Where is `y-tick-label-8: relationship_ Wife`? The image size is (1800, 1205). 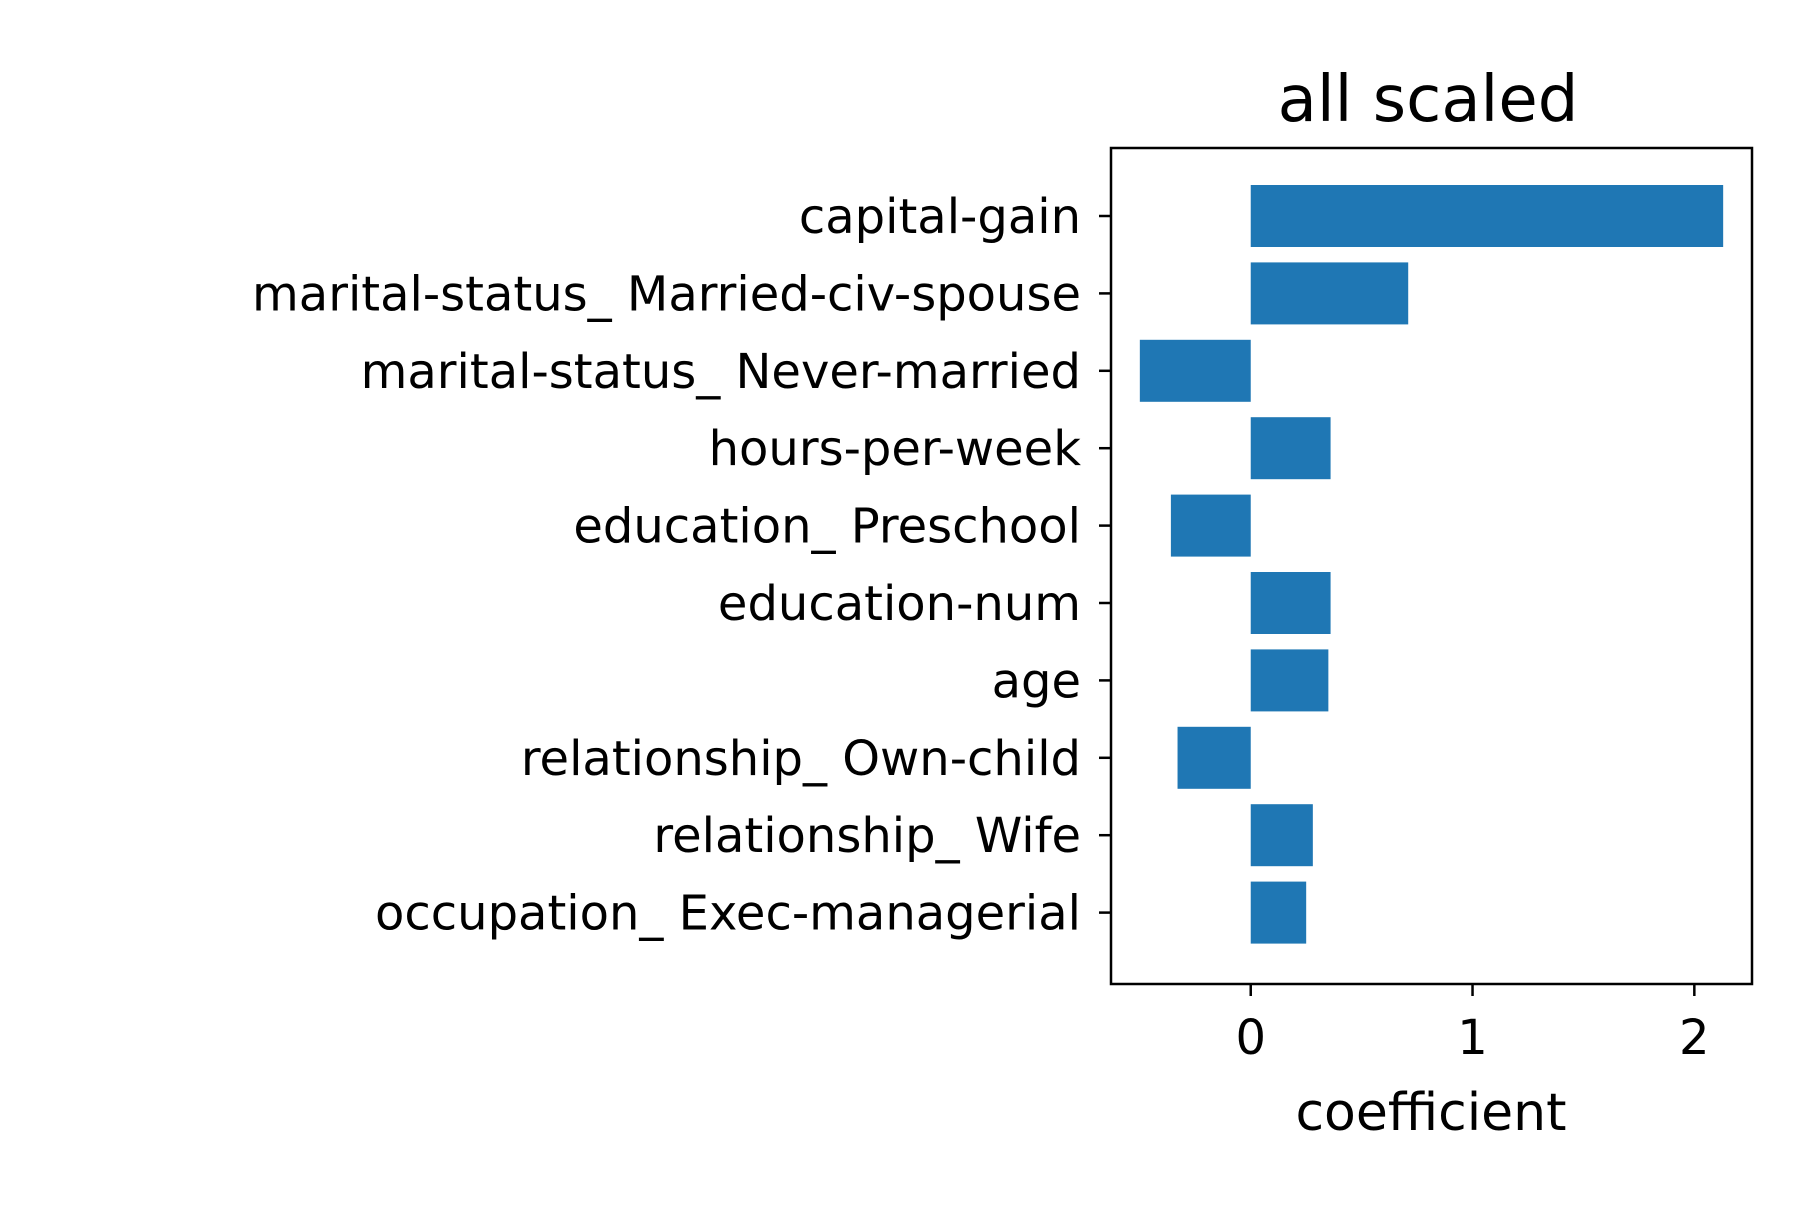
y-tick-label-8: relationship_ Wife is located at coordinates (867, 836).